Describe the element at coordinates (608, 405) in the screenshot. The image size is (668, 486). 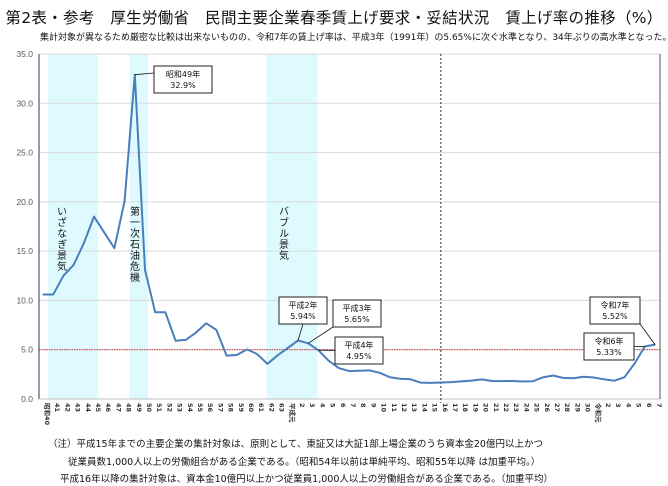
I see `x-tick-label: 2` at that location.